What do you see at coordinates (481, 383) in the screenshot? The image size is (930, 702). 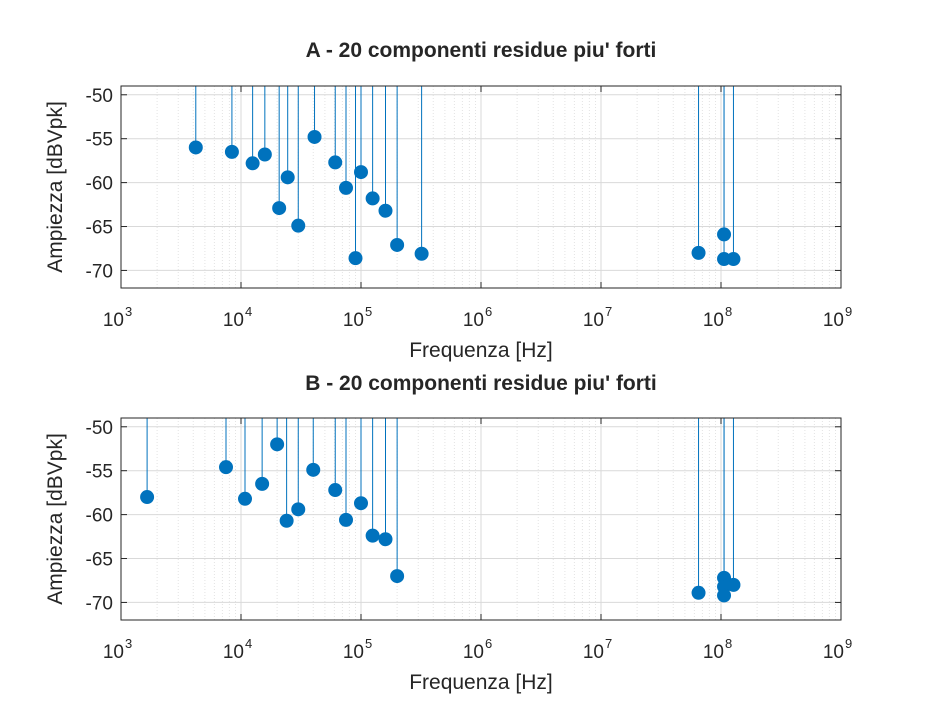 I see `chart-title: B - 20 componenti residue piu' forti` at bounding box center [481, 383].